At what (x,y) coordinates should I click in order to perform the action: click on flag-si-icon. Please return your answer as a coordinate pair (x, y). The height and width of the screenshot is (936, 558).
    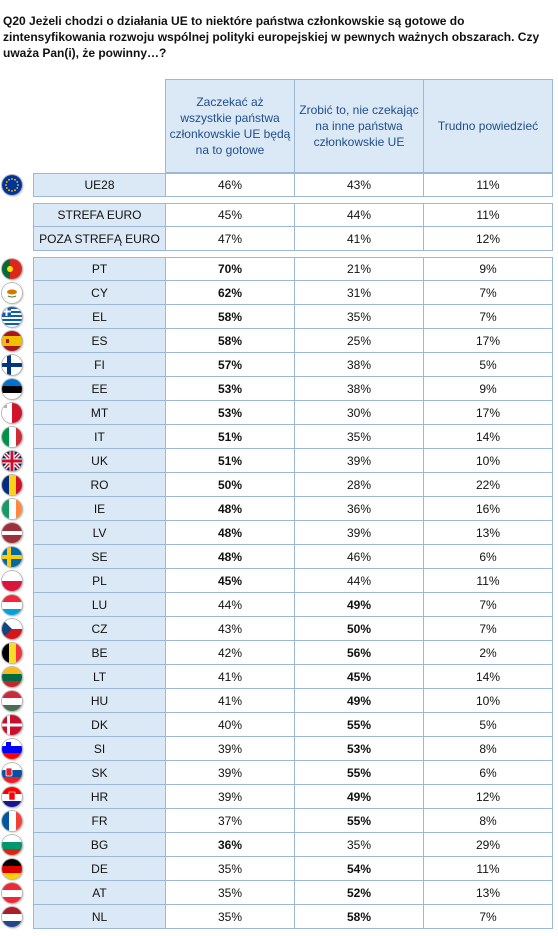
    Looking at the image, I should click on (12, 749).